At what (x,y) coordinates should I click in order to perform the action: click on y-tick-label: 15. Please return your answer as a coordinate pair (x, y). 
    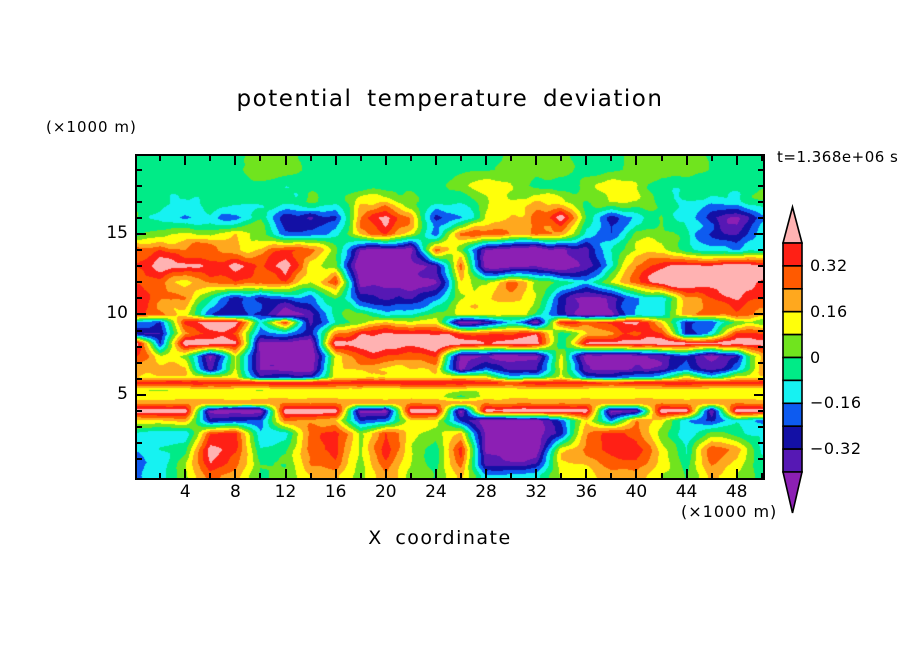
    Looking at the image, I should click on (117, 232).